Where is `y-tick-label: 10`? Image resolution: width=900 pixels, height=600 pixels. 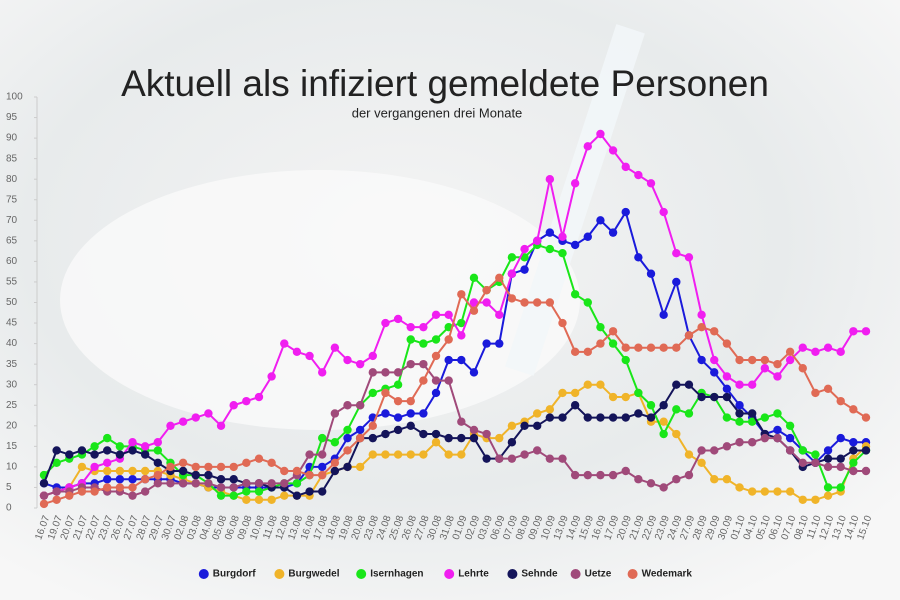
y-tick-label: 10 is located at coordinates (12, 467).